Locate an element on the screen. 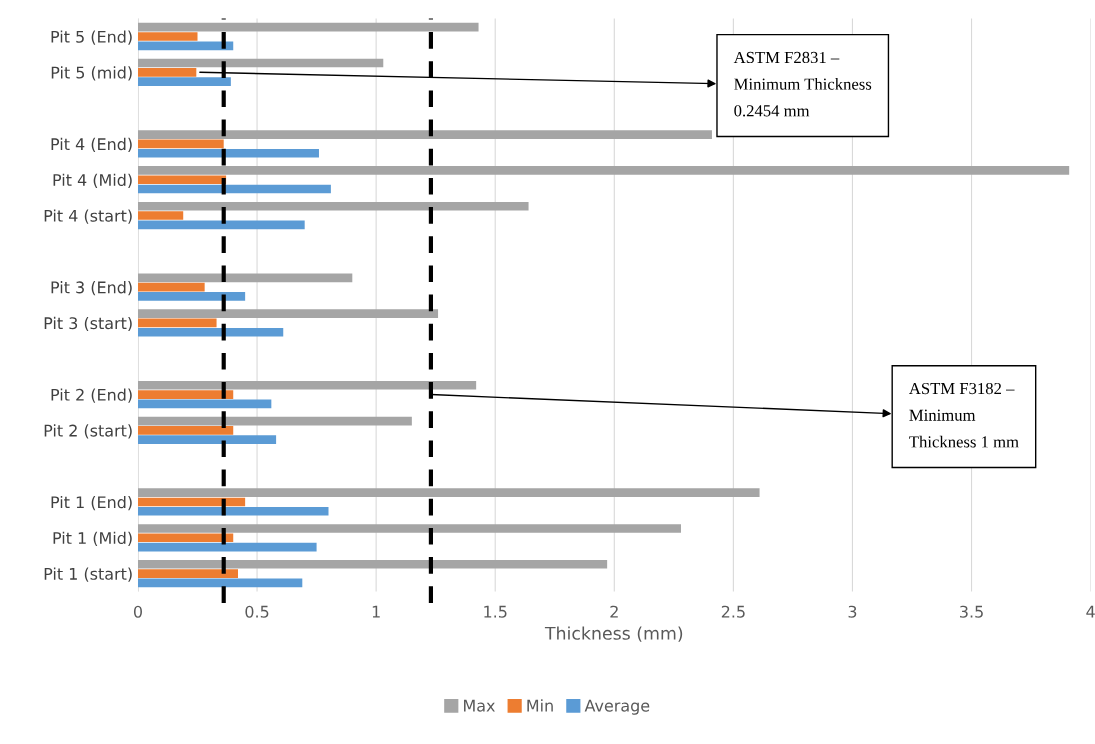 The width and height of the screenshot is (1095, 744). legend-label: Average is located at coordinates (617, 707).